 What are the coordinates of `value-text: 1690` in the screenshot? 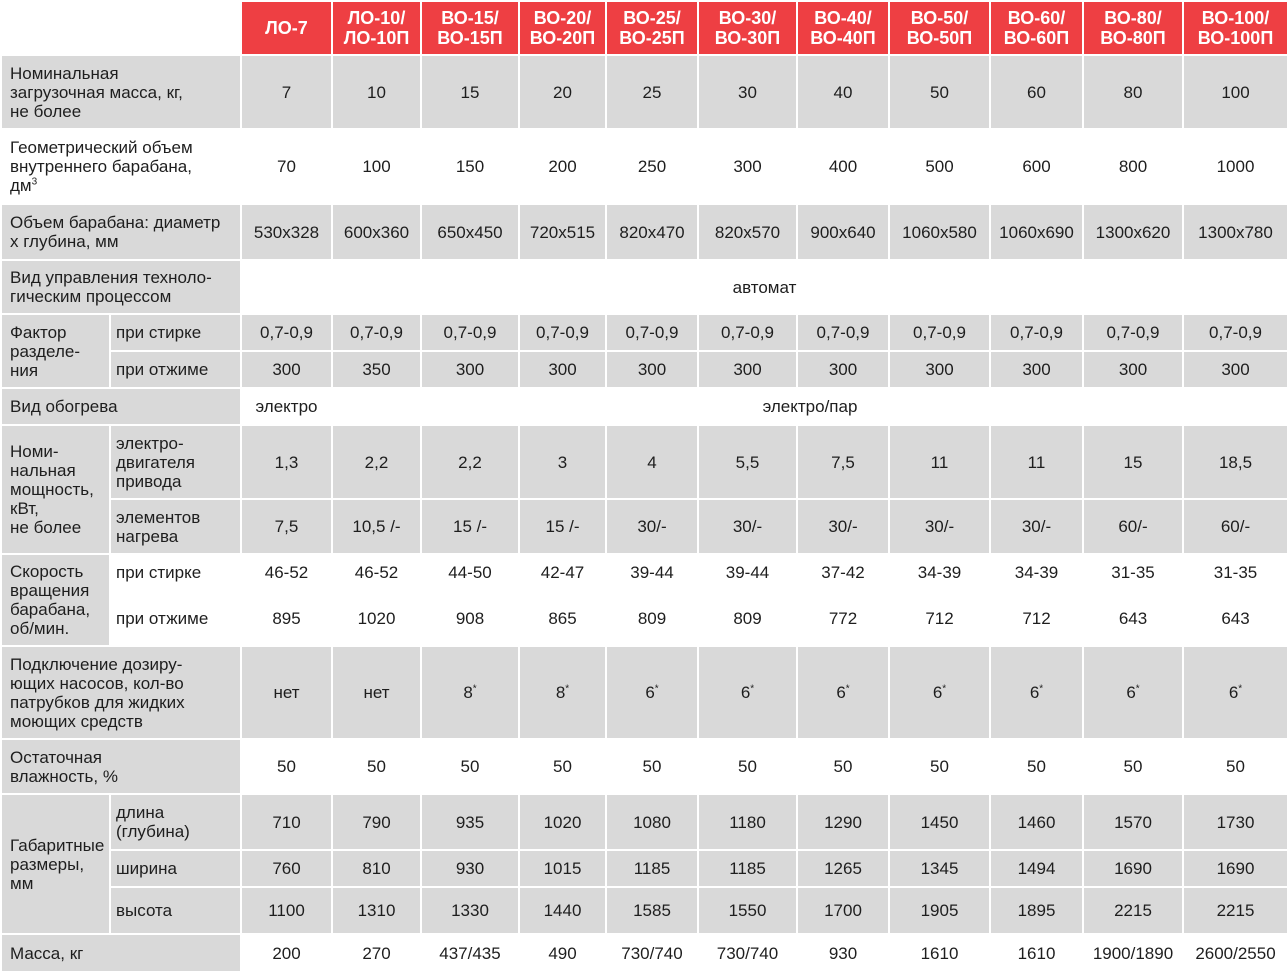 It's located at (1133, 868).